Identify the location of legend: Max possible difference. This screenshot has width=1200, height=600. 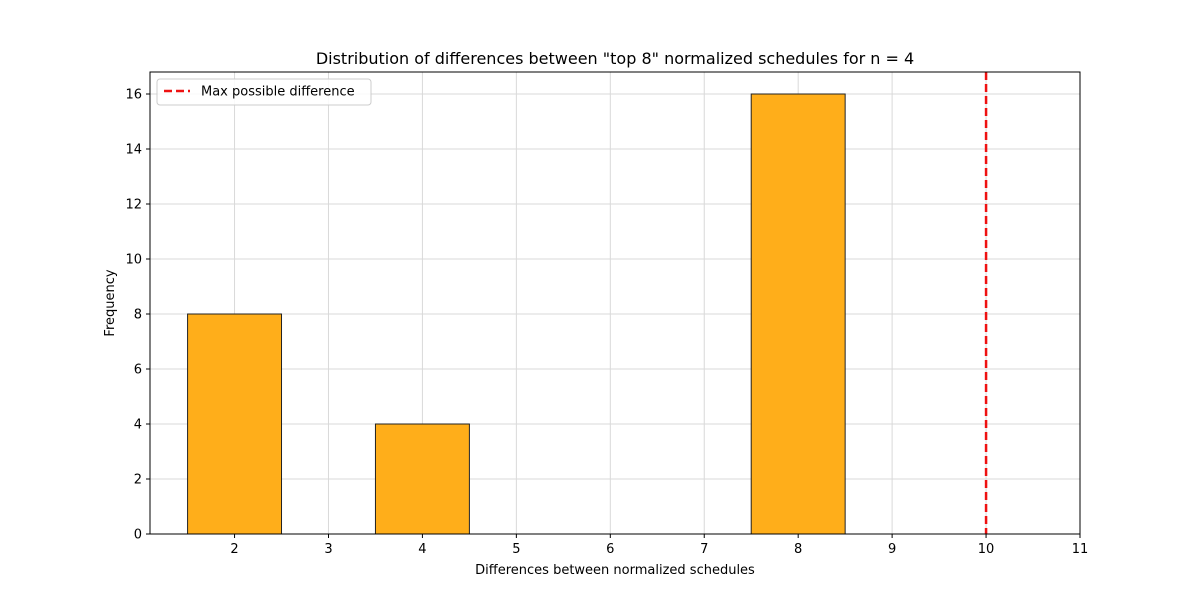
(264, 92).